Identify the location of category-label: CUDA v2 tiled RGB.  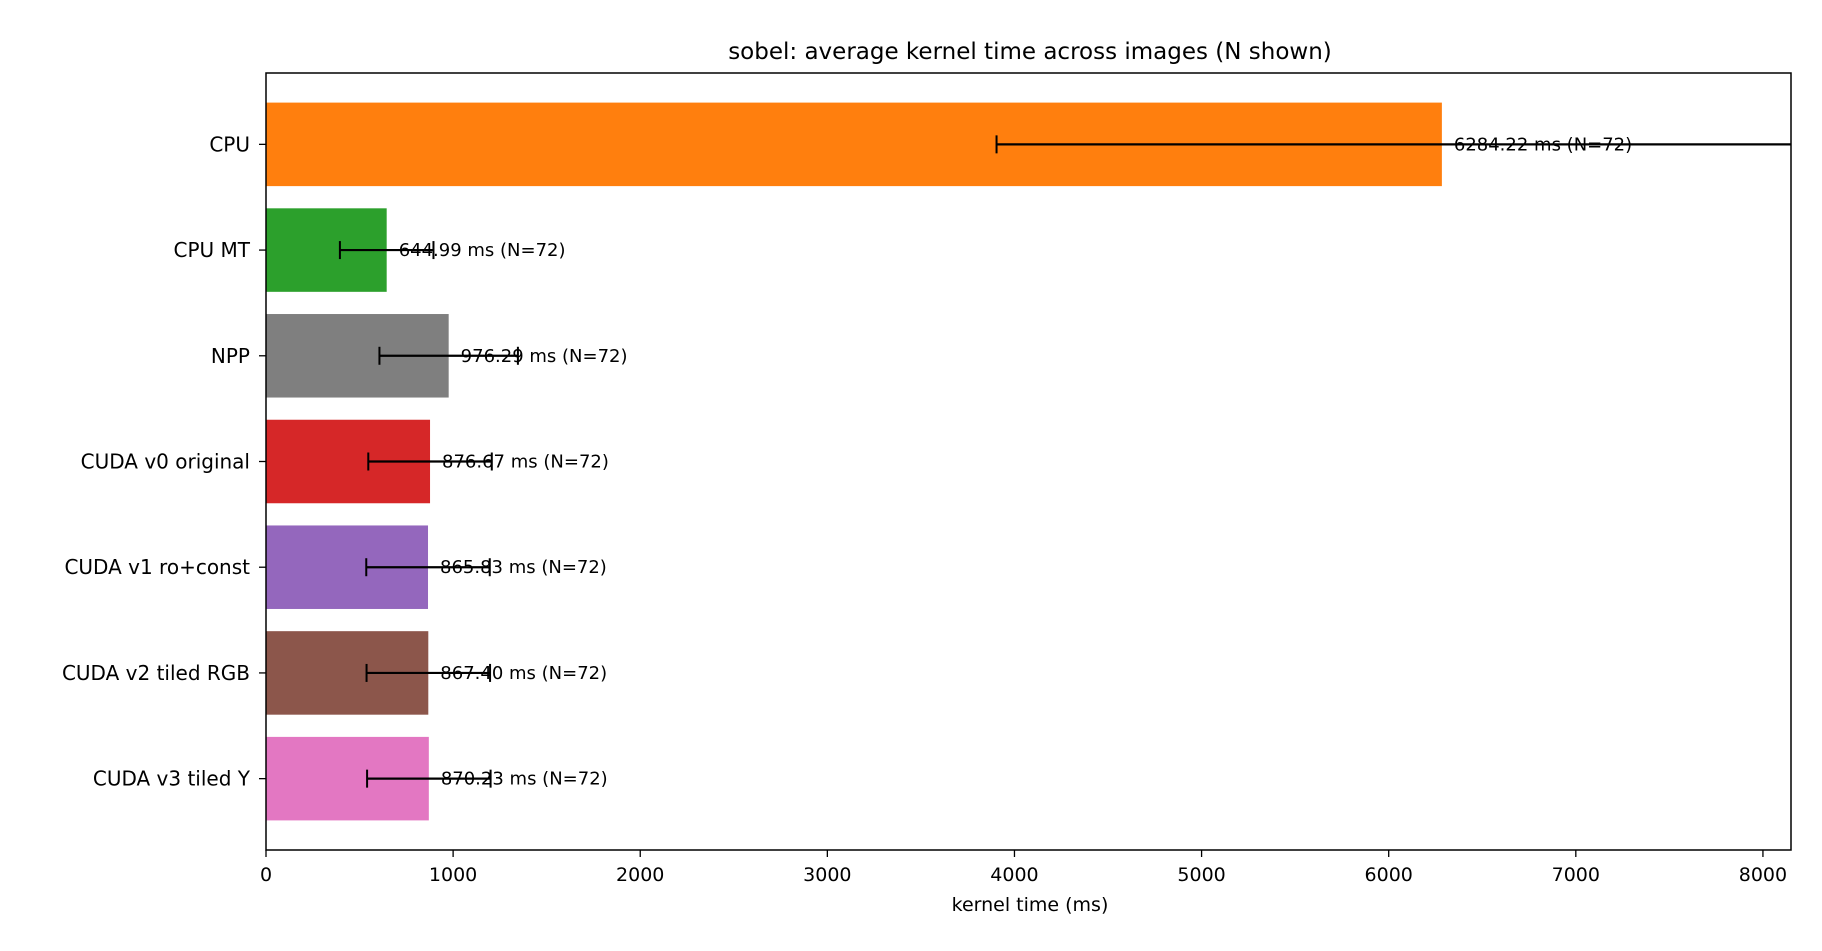
(156, 673).